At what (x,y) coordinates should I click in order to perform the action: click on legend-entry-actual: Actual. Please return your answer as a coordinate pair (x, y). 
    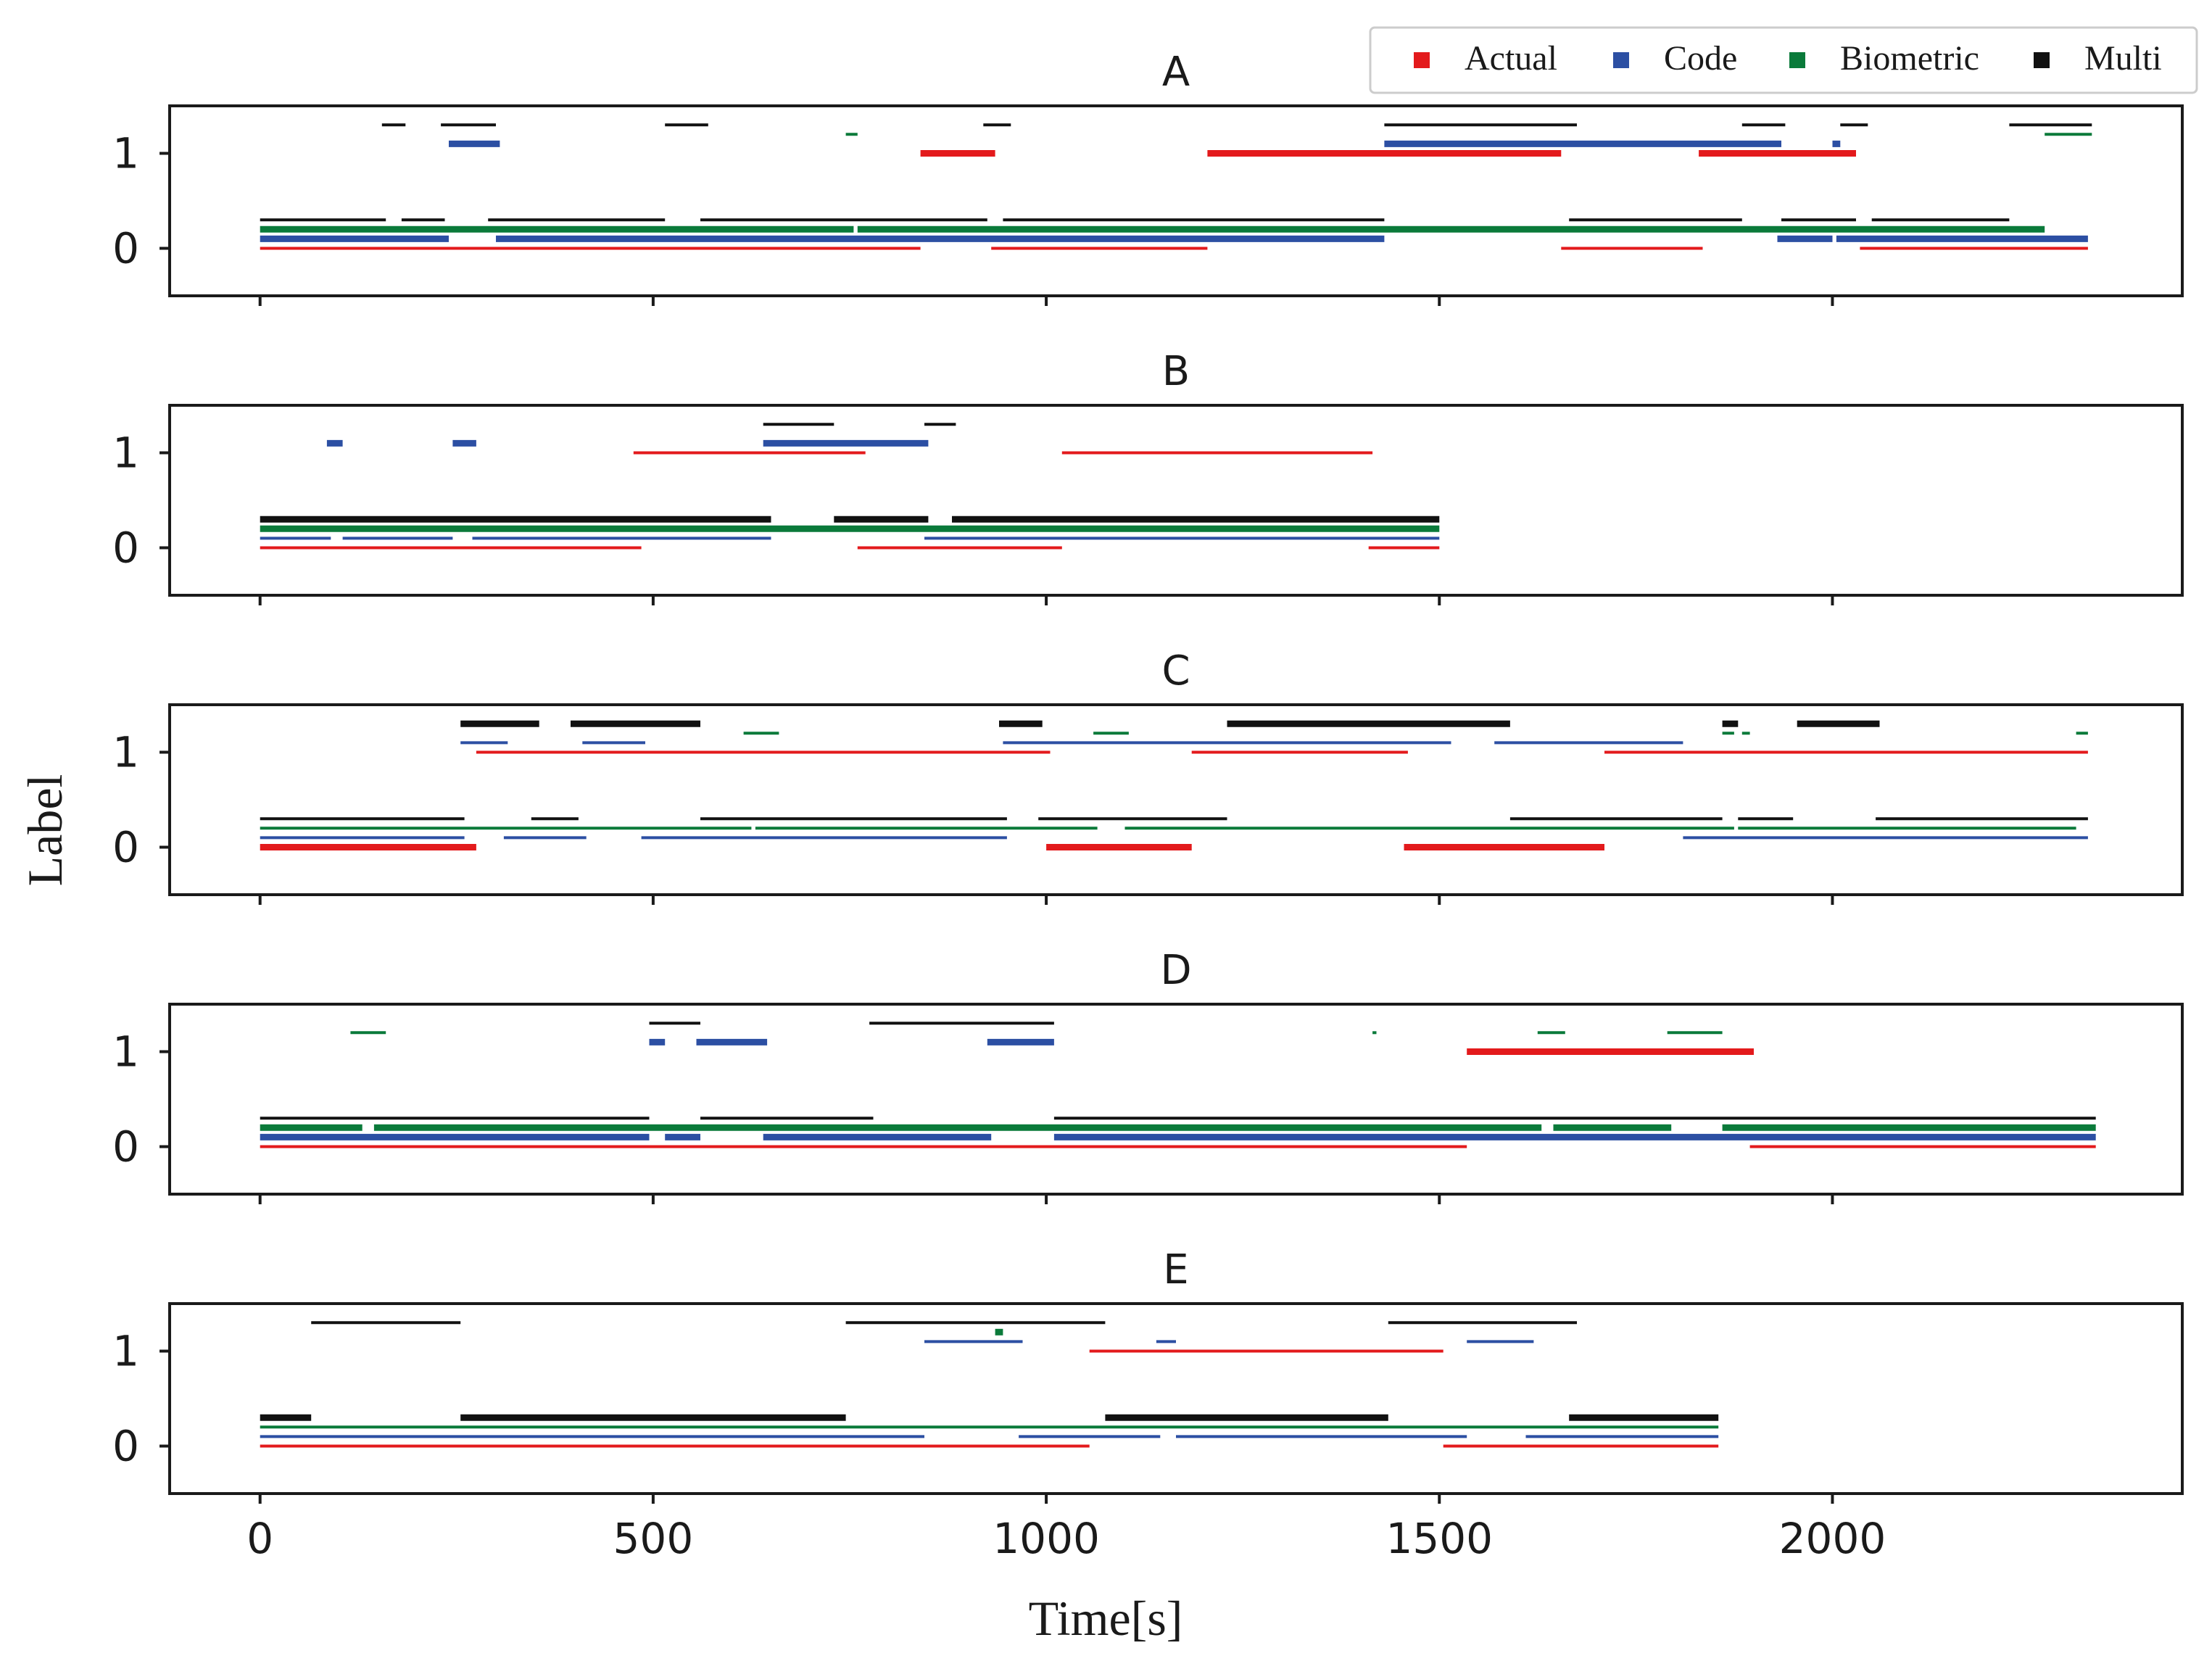
    Looking at the image, I should click on (1485, 58).